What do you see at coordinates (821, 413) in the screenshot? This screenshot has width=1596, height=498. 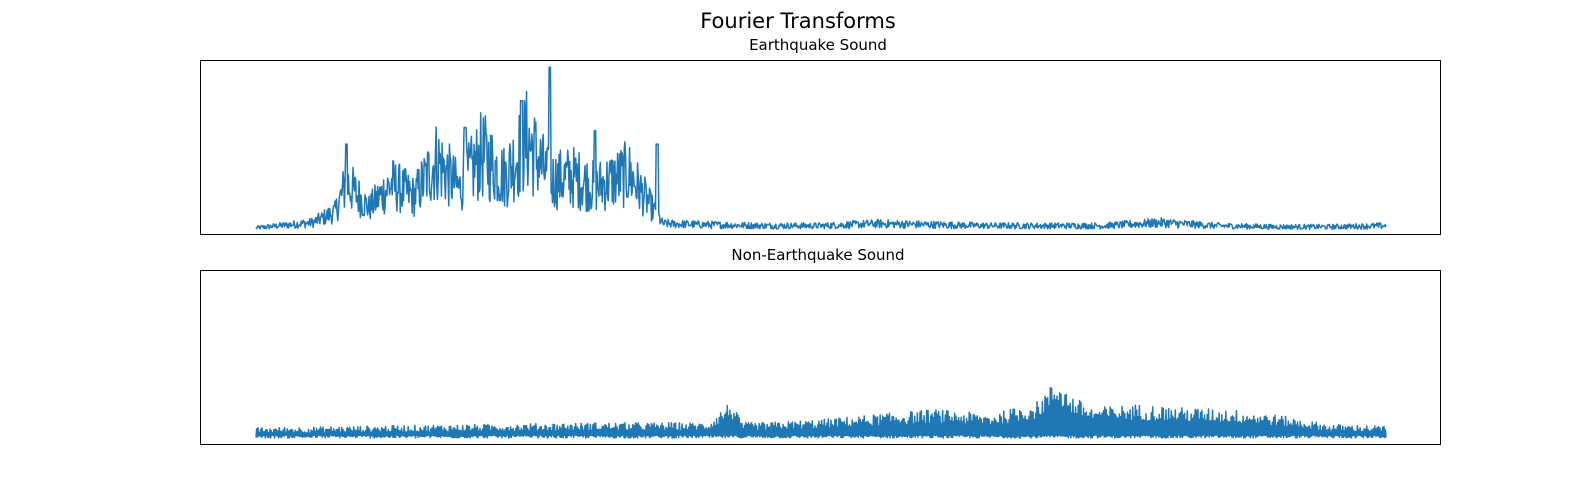 I see `non-earthquake-sound-series-line` at bounding box center [821, 413].